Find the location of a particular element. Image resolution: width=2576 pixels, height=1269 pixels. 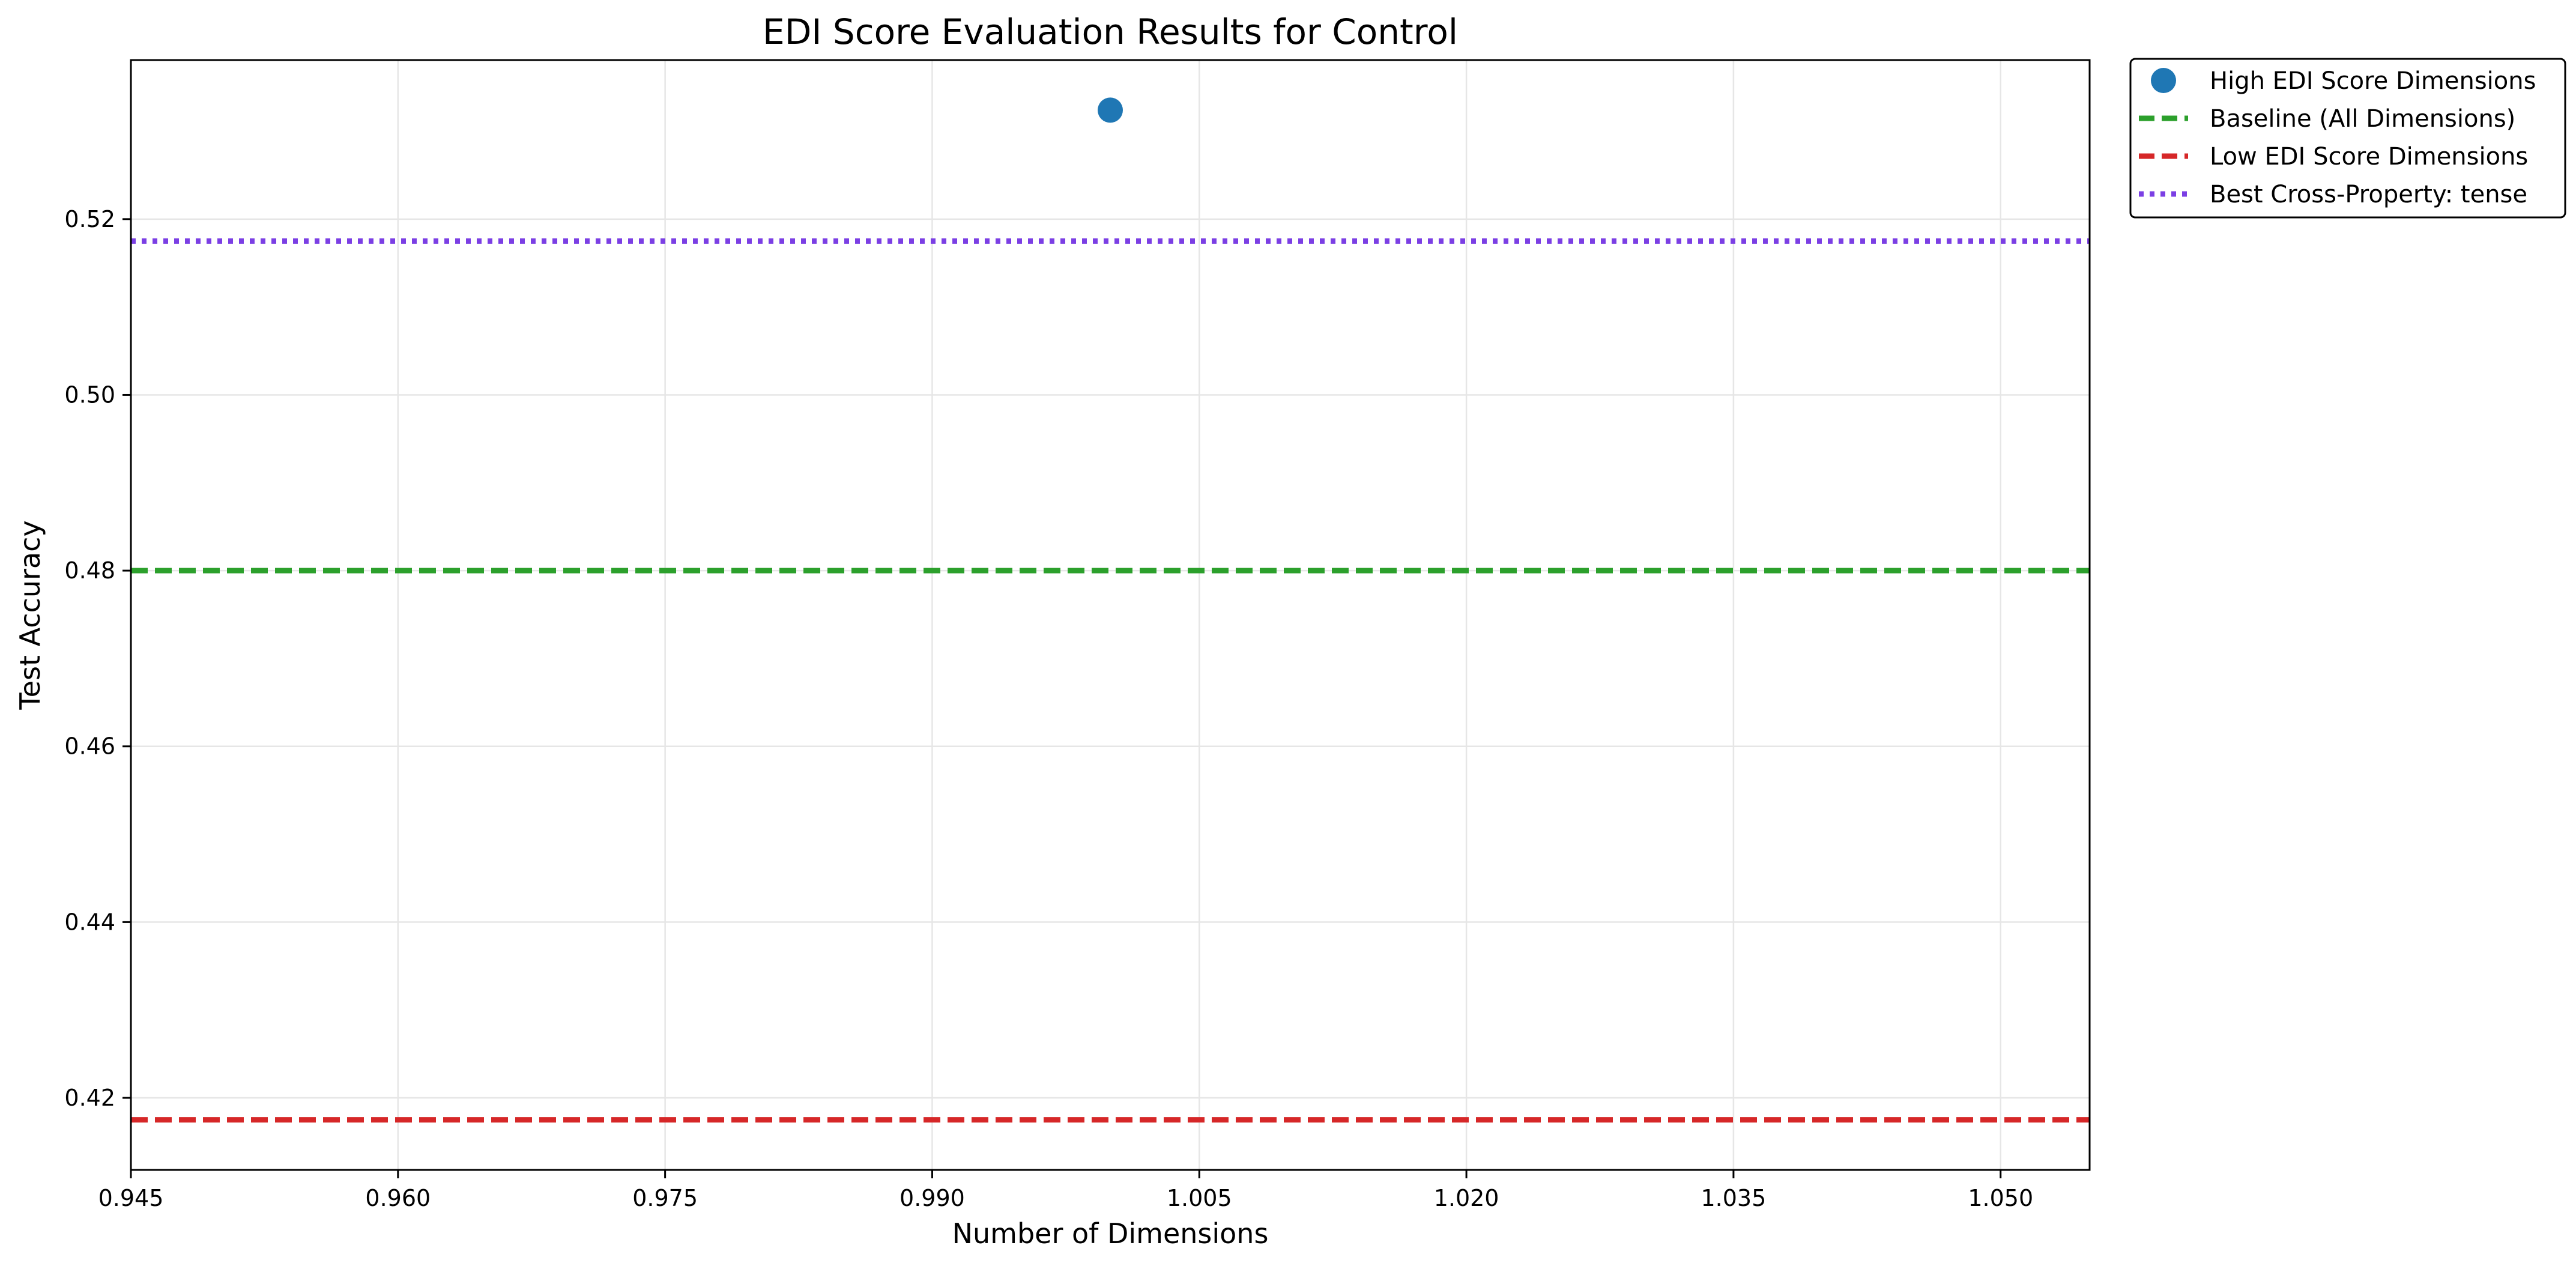

scatter-point is located at coordinates (1110, 110).